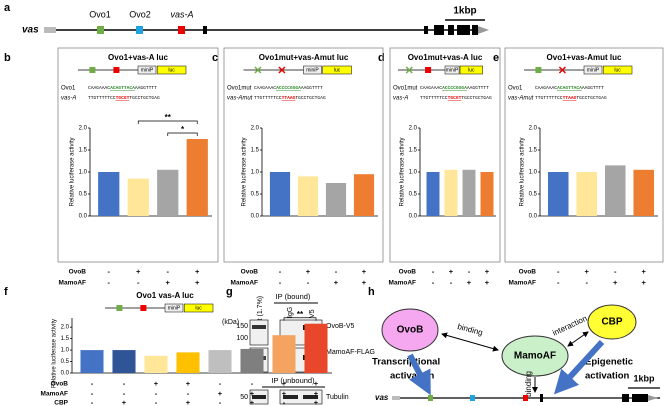  Describe the element at coordinates (244, 397) in the screenshot. I see `marker: 50` at that location.